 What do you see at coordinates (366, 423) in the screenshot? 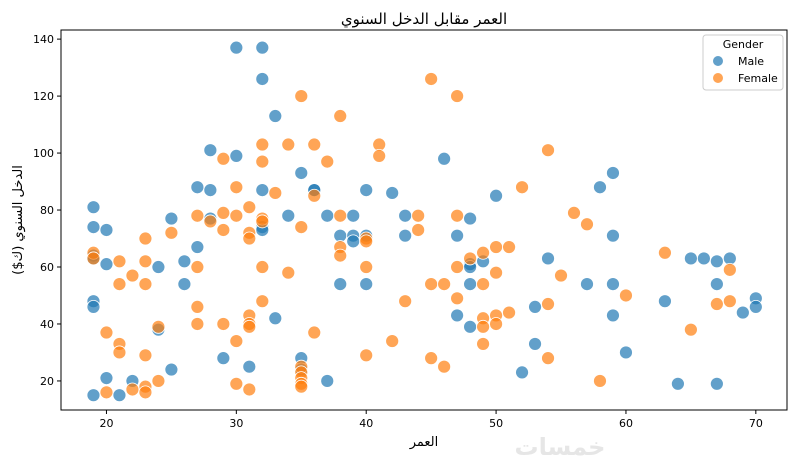
I see `x-tick-label: 40` at bounding box center [366, 423].